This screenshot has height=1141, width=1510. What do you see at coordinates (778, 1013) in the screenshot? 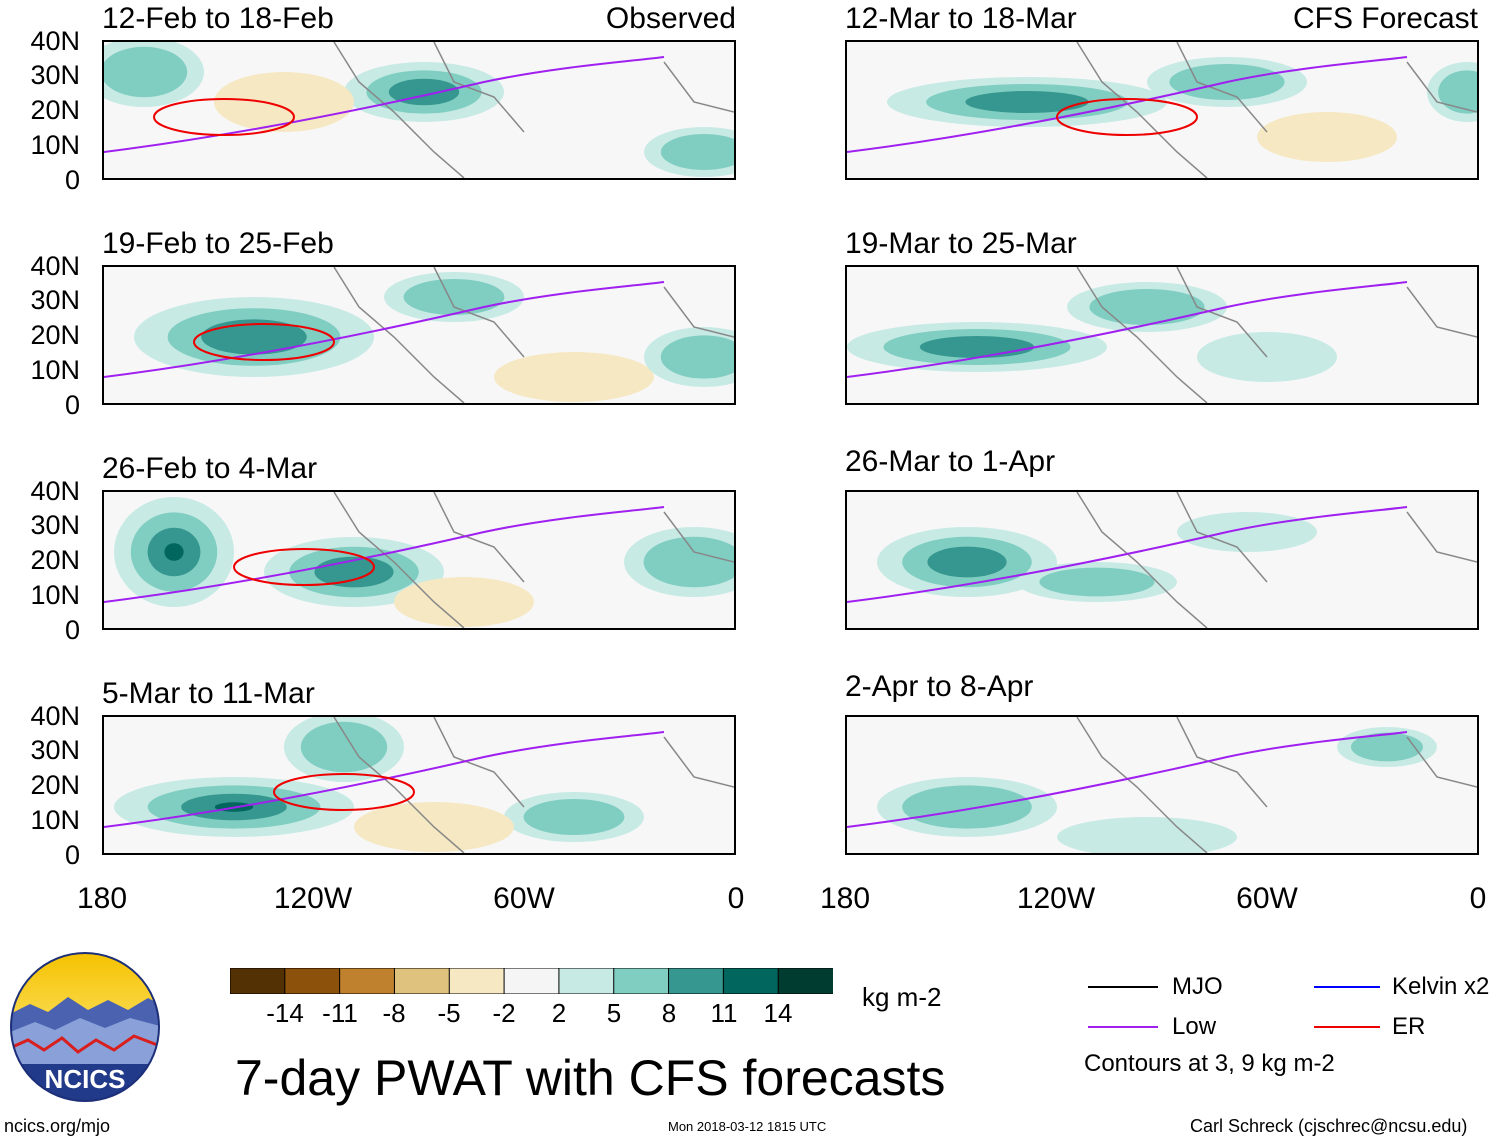
I see `colorbar-tick-label: 14` at bounding box center [778, 1013].